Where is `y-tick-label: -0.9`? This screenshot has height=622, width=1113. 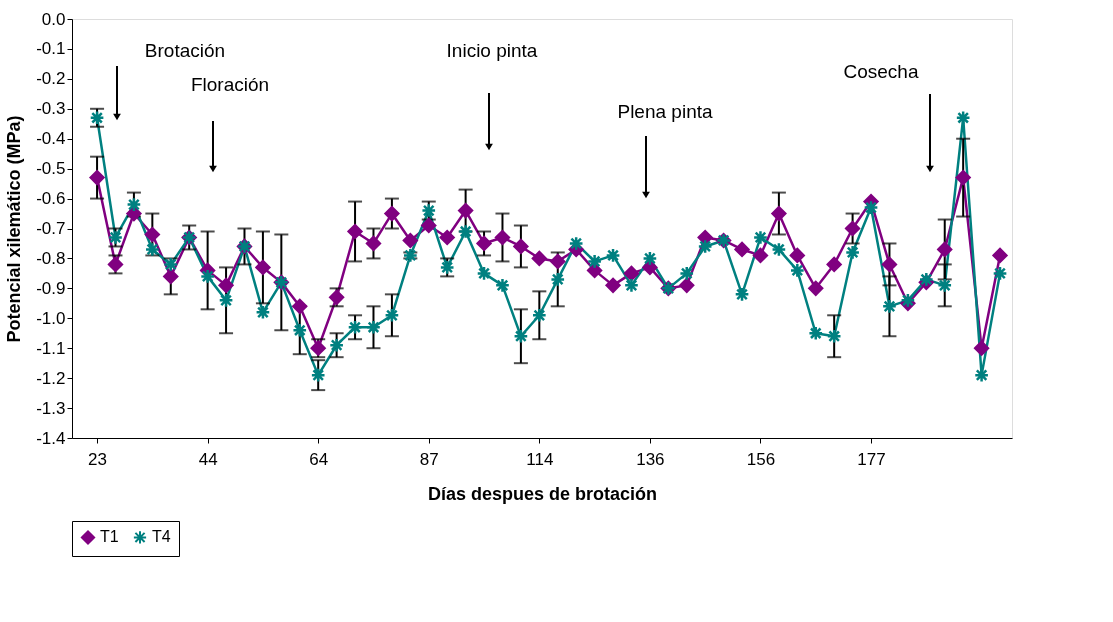 y-tick-label: -0.9 is located at coordinates (51, 288).